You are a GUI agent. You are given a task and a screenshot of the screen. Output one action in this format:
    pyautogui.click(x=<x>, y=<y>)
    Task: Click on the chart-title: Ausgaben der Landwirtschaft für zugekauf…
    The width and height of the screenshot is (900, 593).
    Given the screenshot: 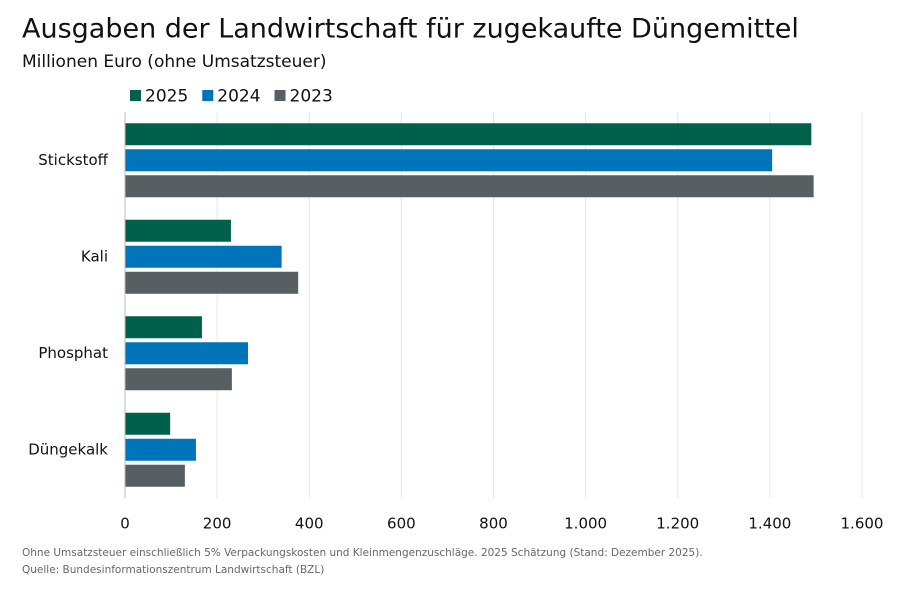 What is the action you would take?
    pyautogui.click(x=410, y=29)
    